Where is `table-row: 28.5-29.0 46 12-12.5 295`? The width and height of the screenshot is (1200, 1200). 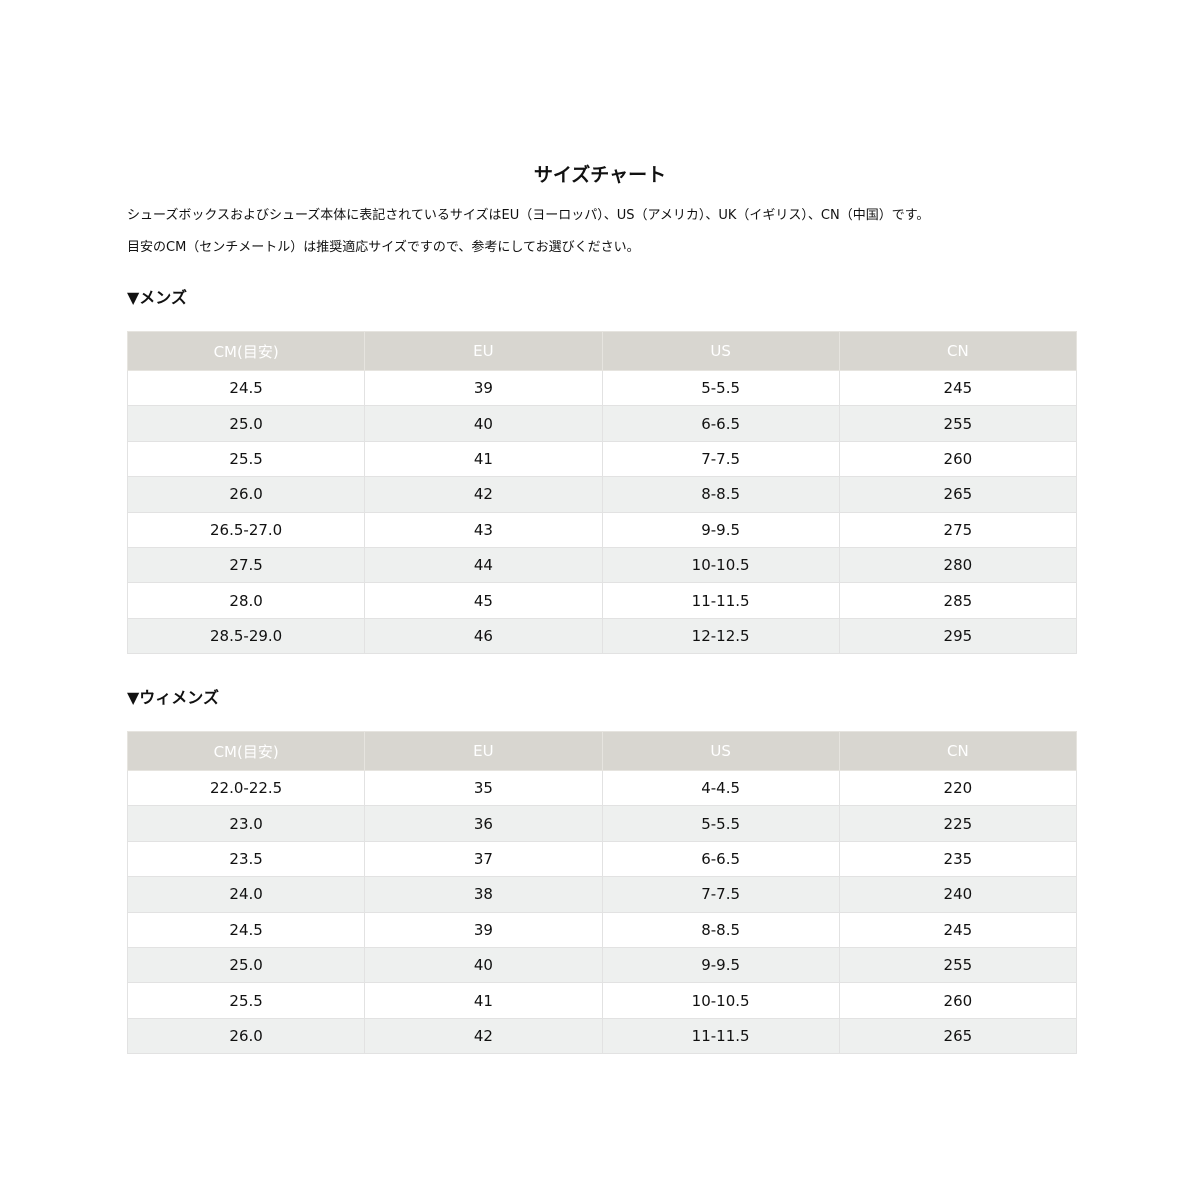 table-row: 28.5-29.0 46 12-12.5 295 is located at coordinates (602, 636).